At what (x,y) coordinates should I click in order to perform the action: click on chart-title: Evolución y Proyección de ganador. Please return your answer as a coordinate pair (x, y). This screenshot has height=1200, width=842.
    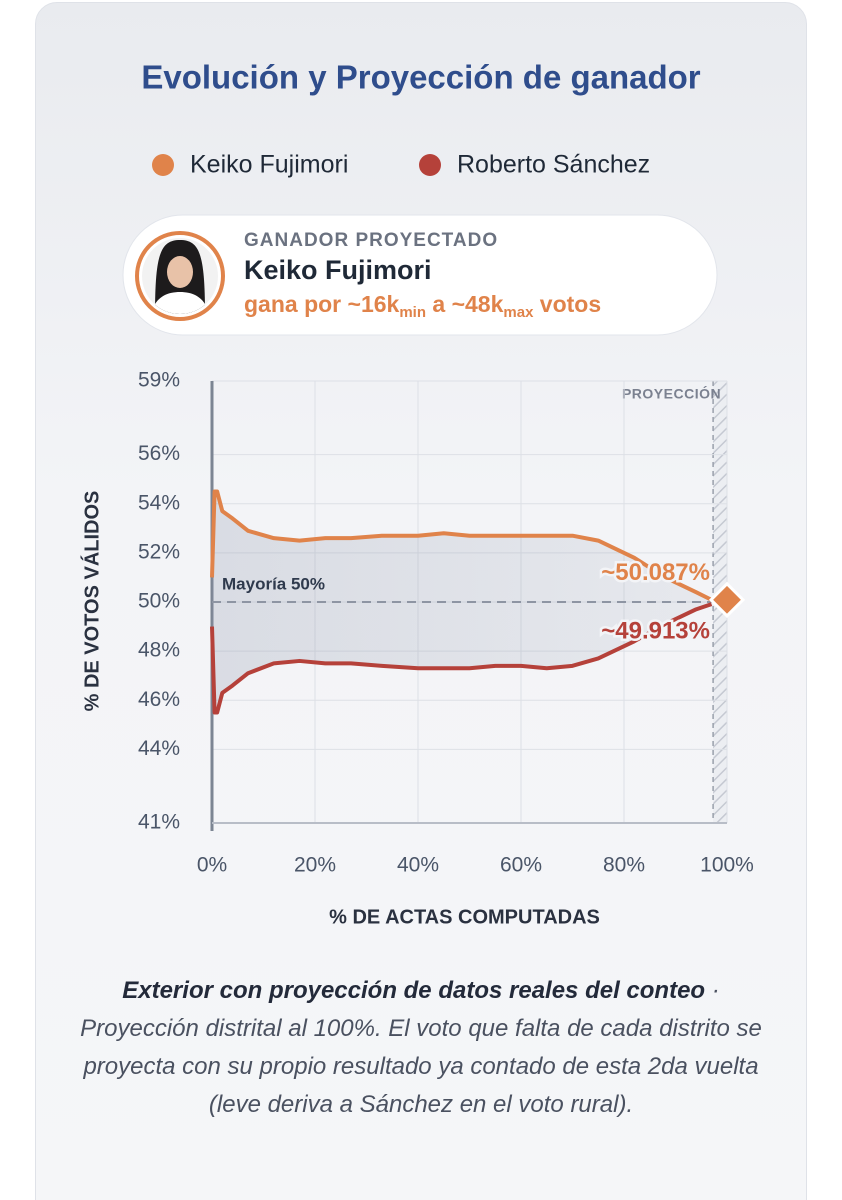
    Looking at the image, I should click on (420, 77).